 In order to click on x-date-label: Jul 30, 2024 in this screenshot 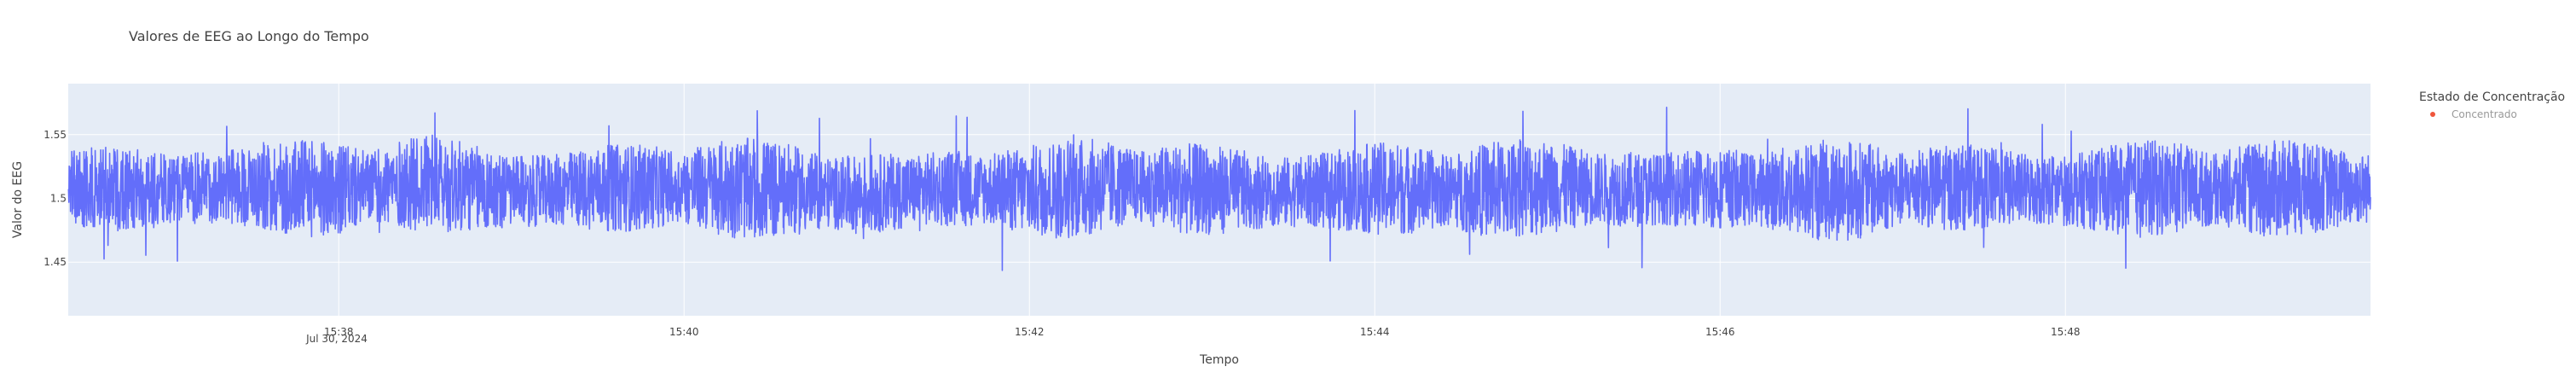, I will do `click(336, 339)`.